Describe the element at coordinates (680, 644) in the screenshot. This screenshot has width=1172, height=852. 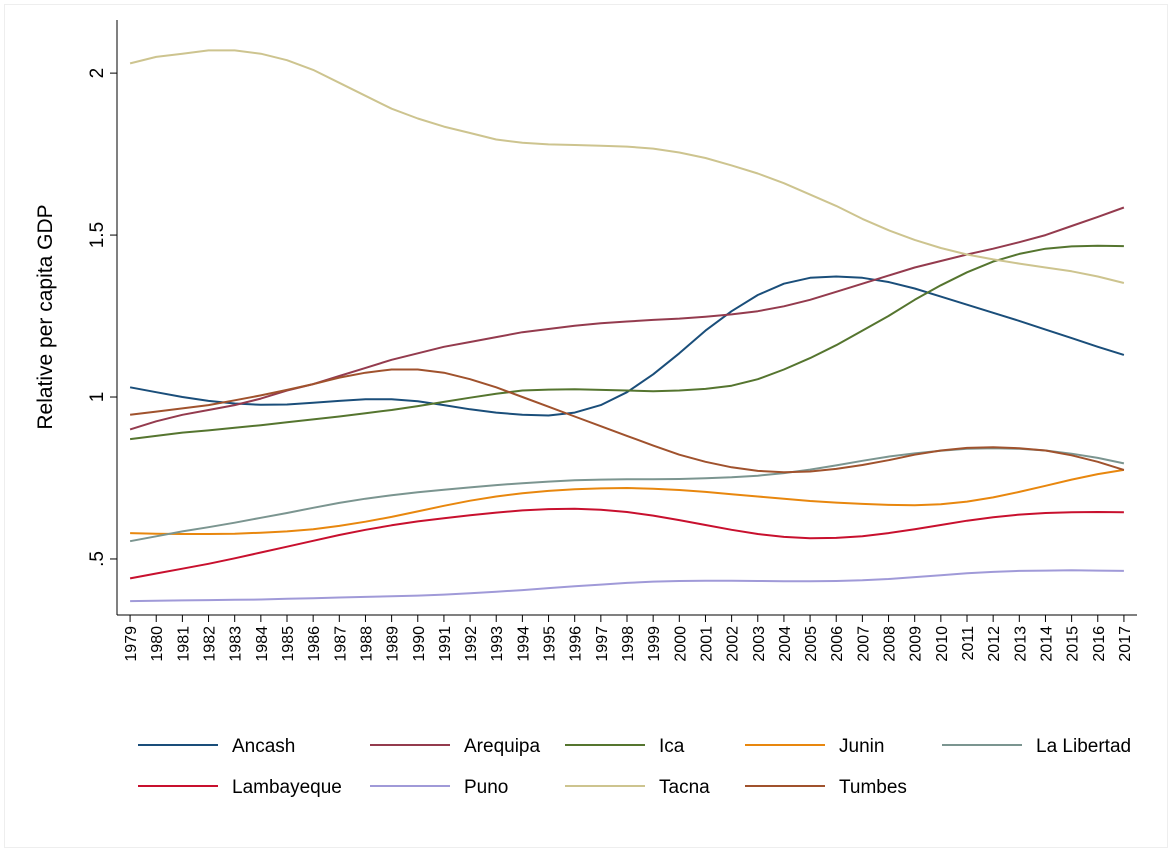
I see `x-tick-label: 2000` at that location.